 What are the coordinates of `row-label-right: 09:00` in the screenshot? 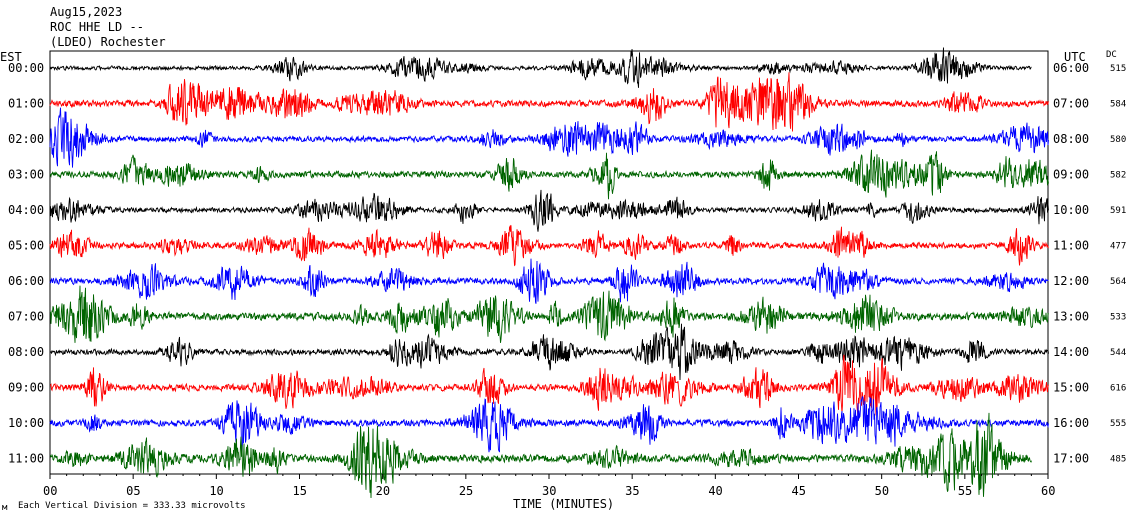 It's located at (1071, 175).